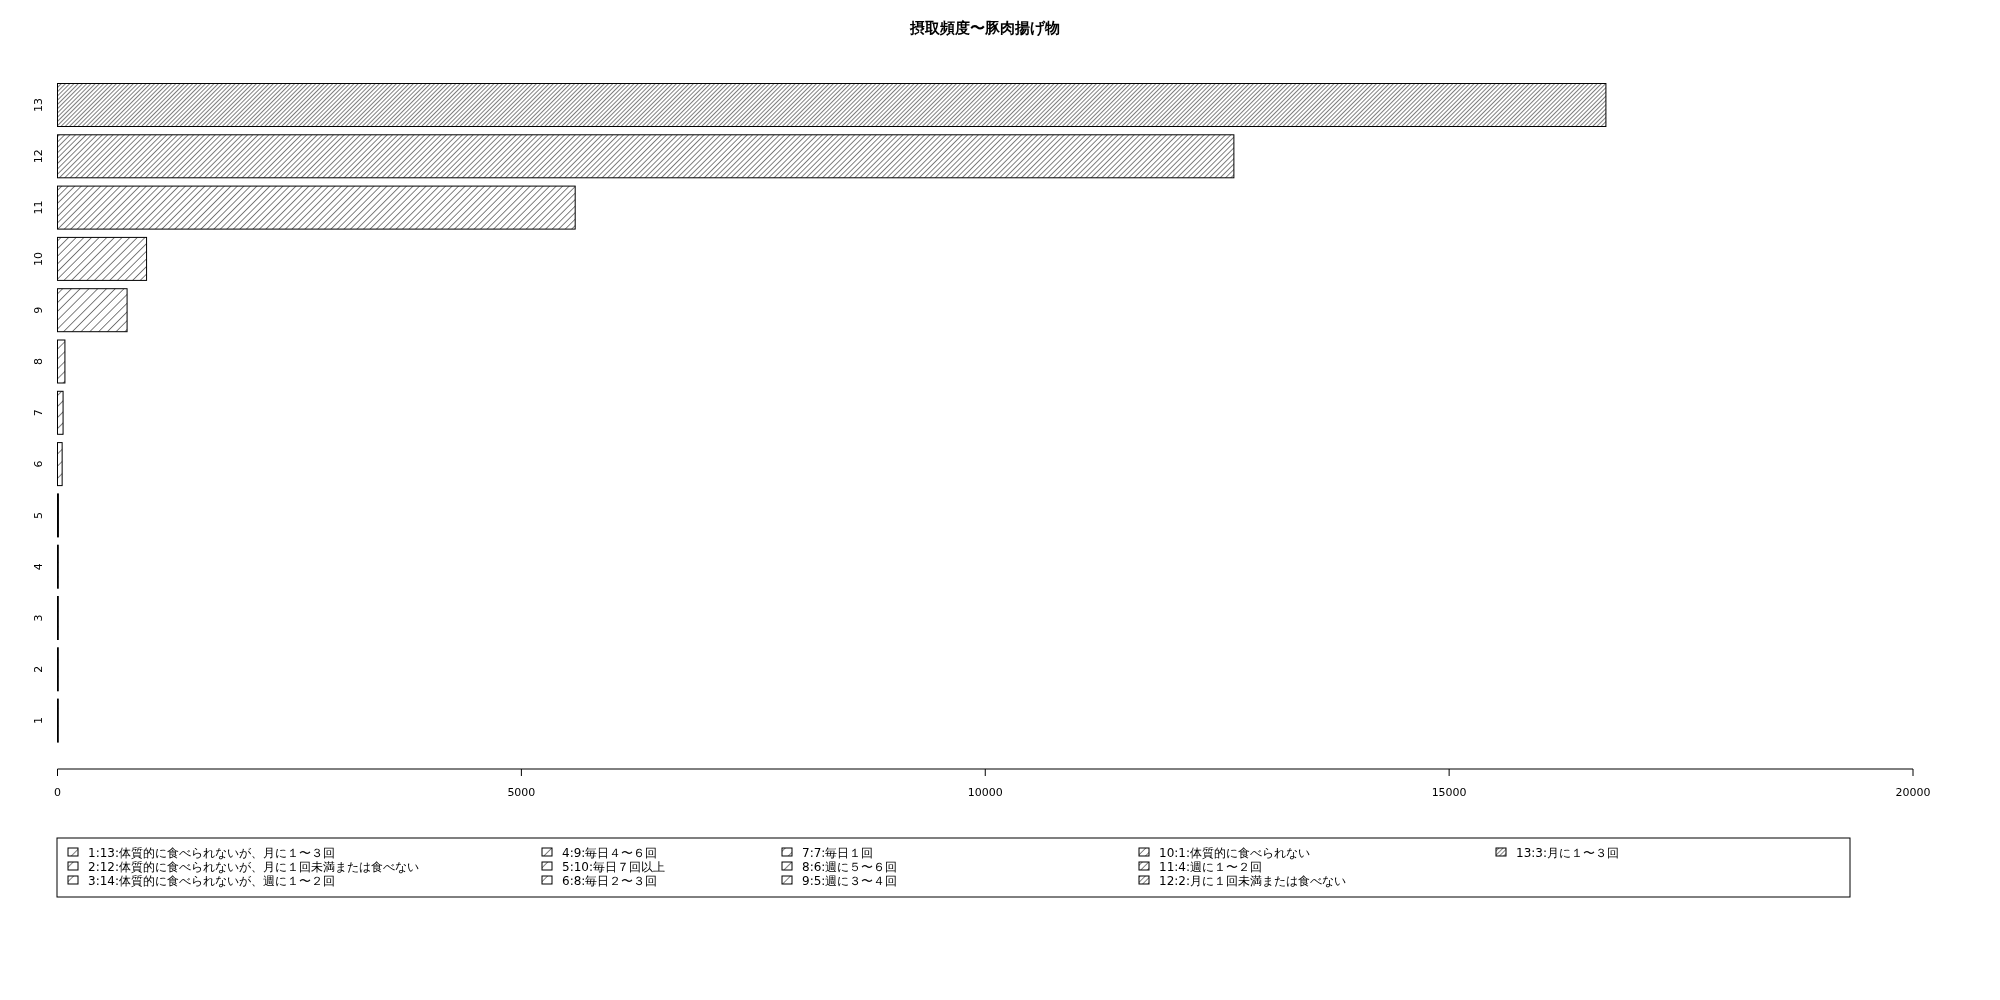  What do you see at coordinates (521, 792) in the screenshot?
I see `x-tick-label: 5000` at bounding box center [521, 792].